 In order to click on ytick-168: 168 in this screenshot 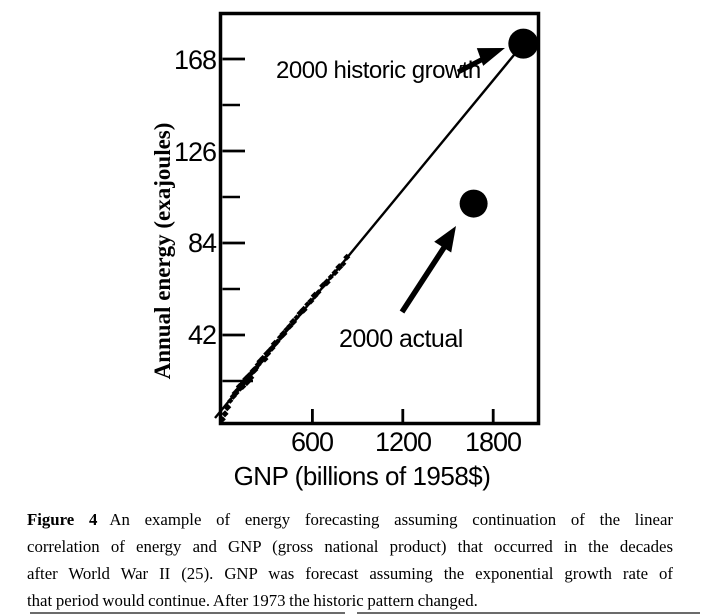, I will do `click(195, 60)`.